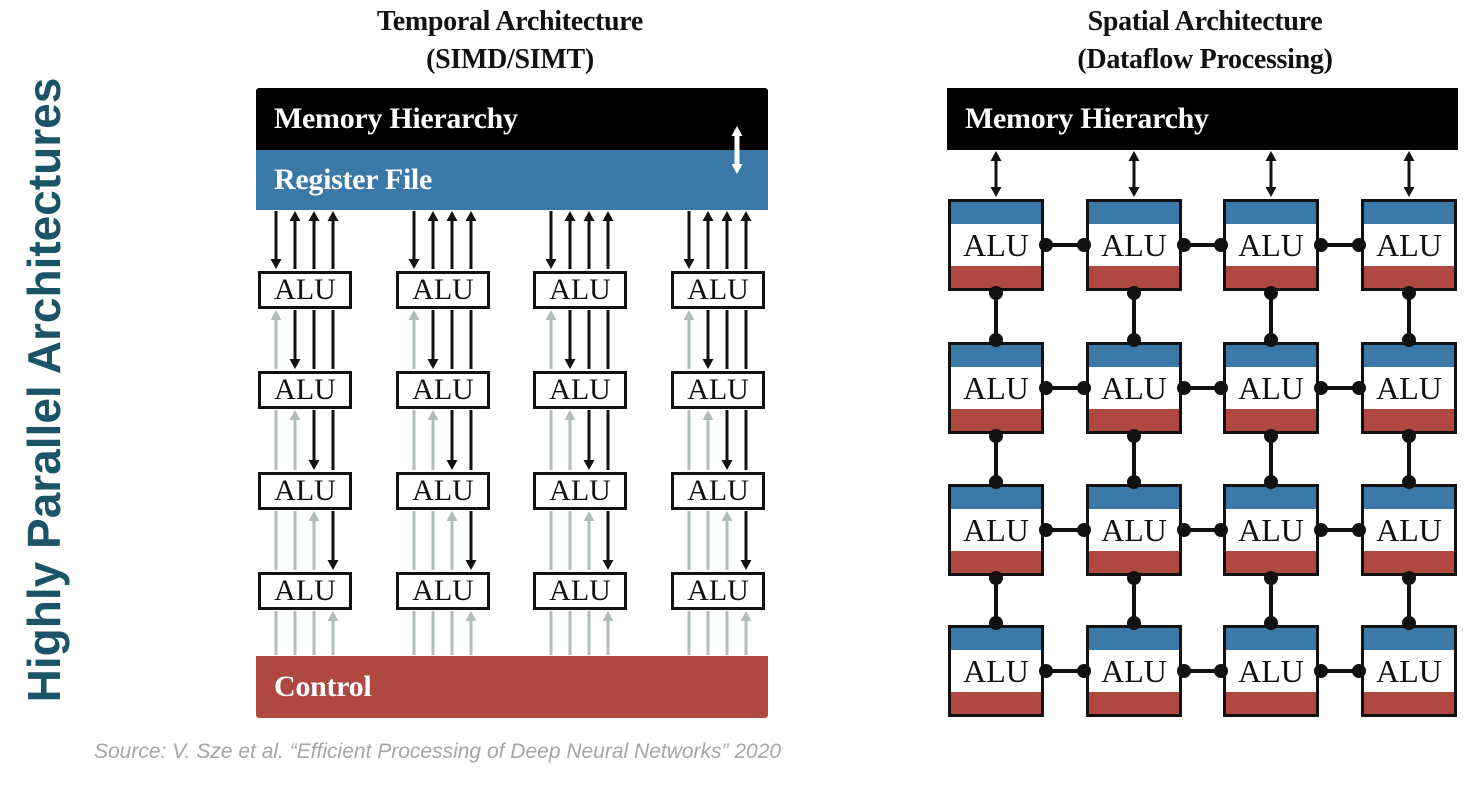 Image resolution: width=1477 pixels, height=794 pixels. What do you see at coordinates (510, 21) in the screenshot?
I see `temporal-title-line1: Temporal Architecture` at bounding box center [510, 21].